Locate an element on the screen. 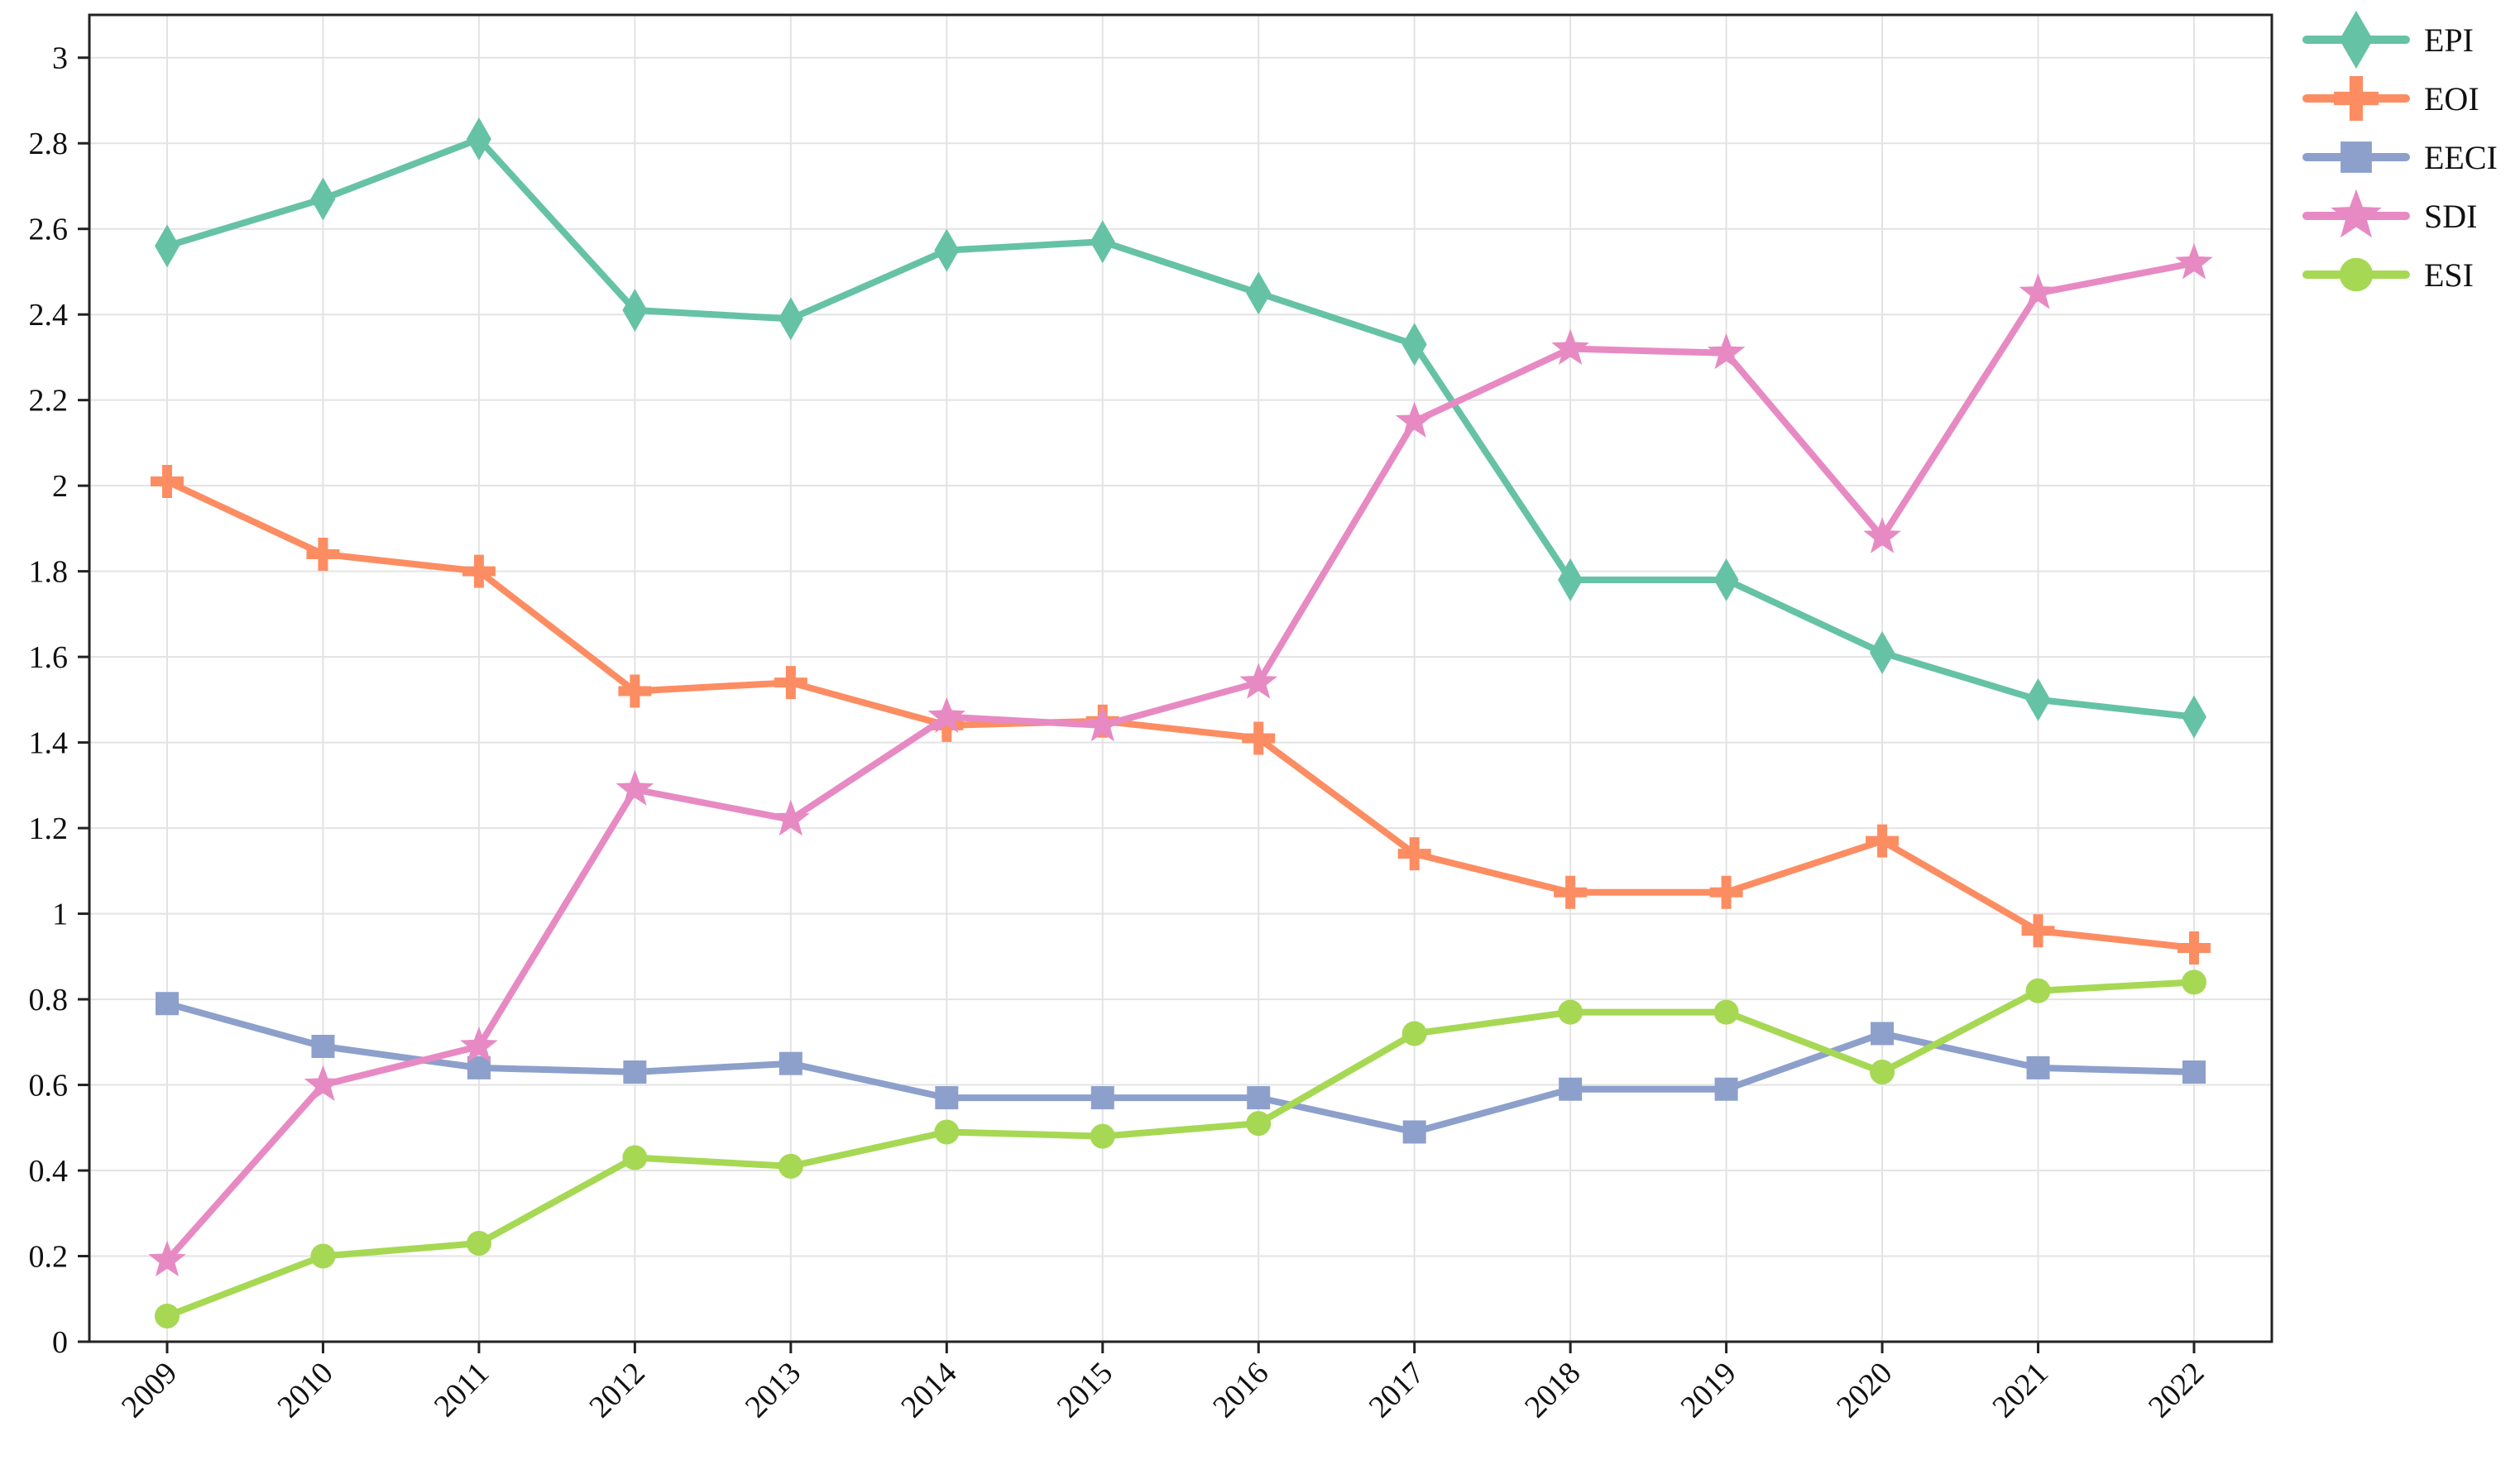 The height and width of the screenshot is (1460, 2520). eeci-point-2015 is located at coordinates (1102, 1098).